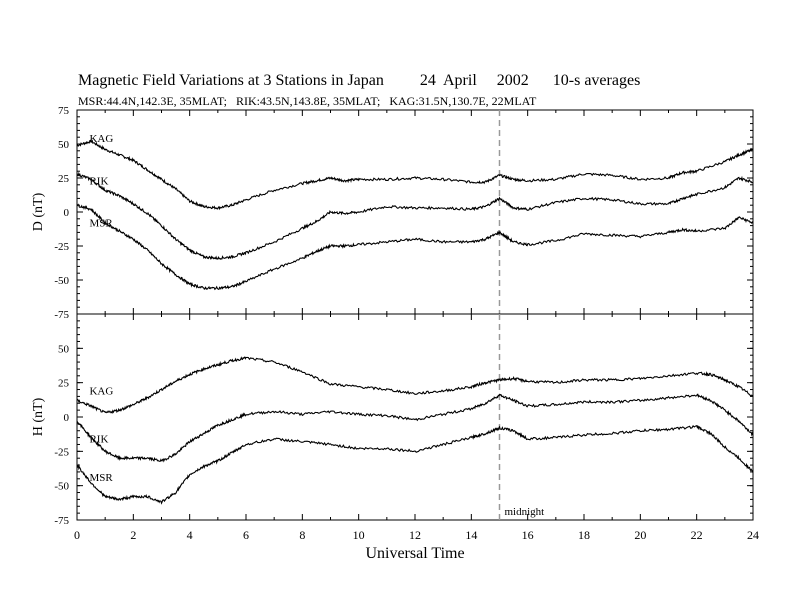 This screenshot has width=792, height=612. What do you see at coordinates (414, 553) in the screenshot?
I see `x-axis-label: Universal Time` at bounding box center [414, 553].